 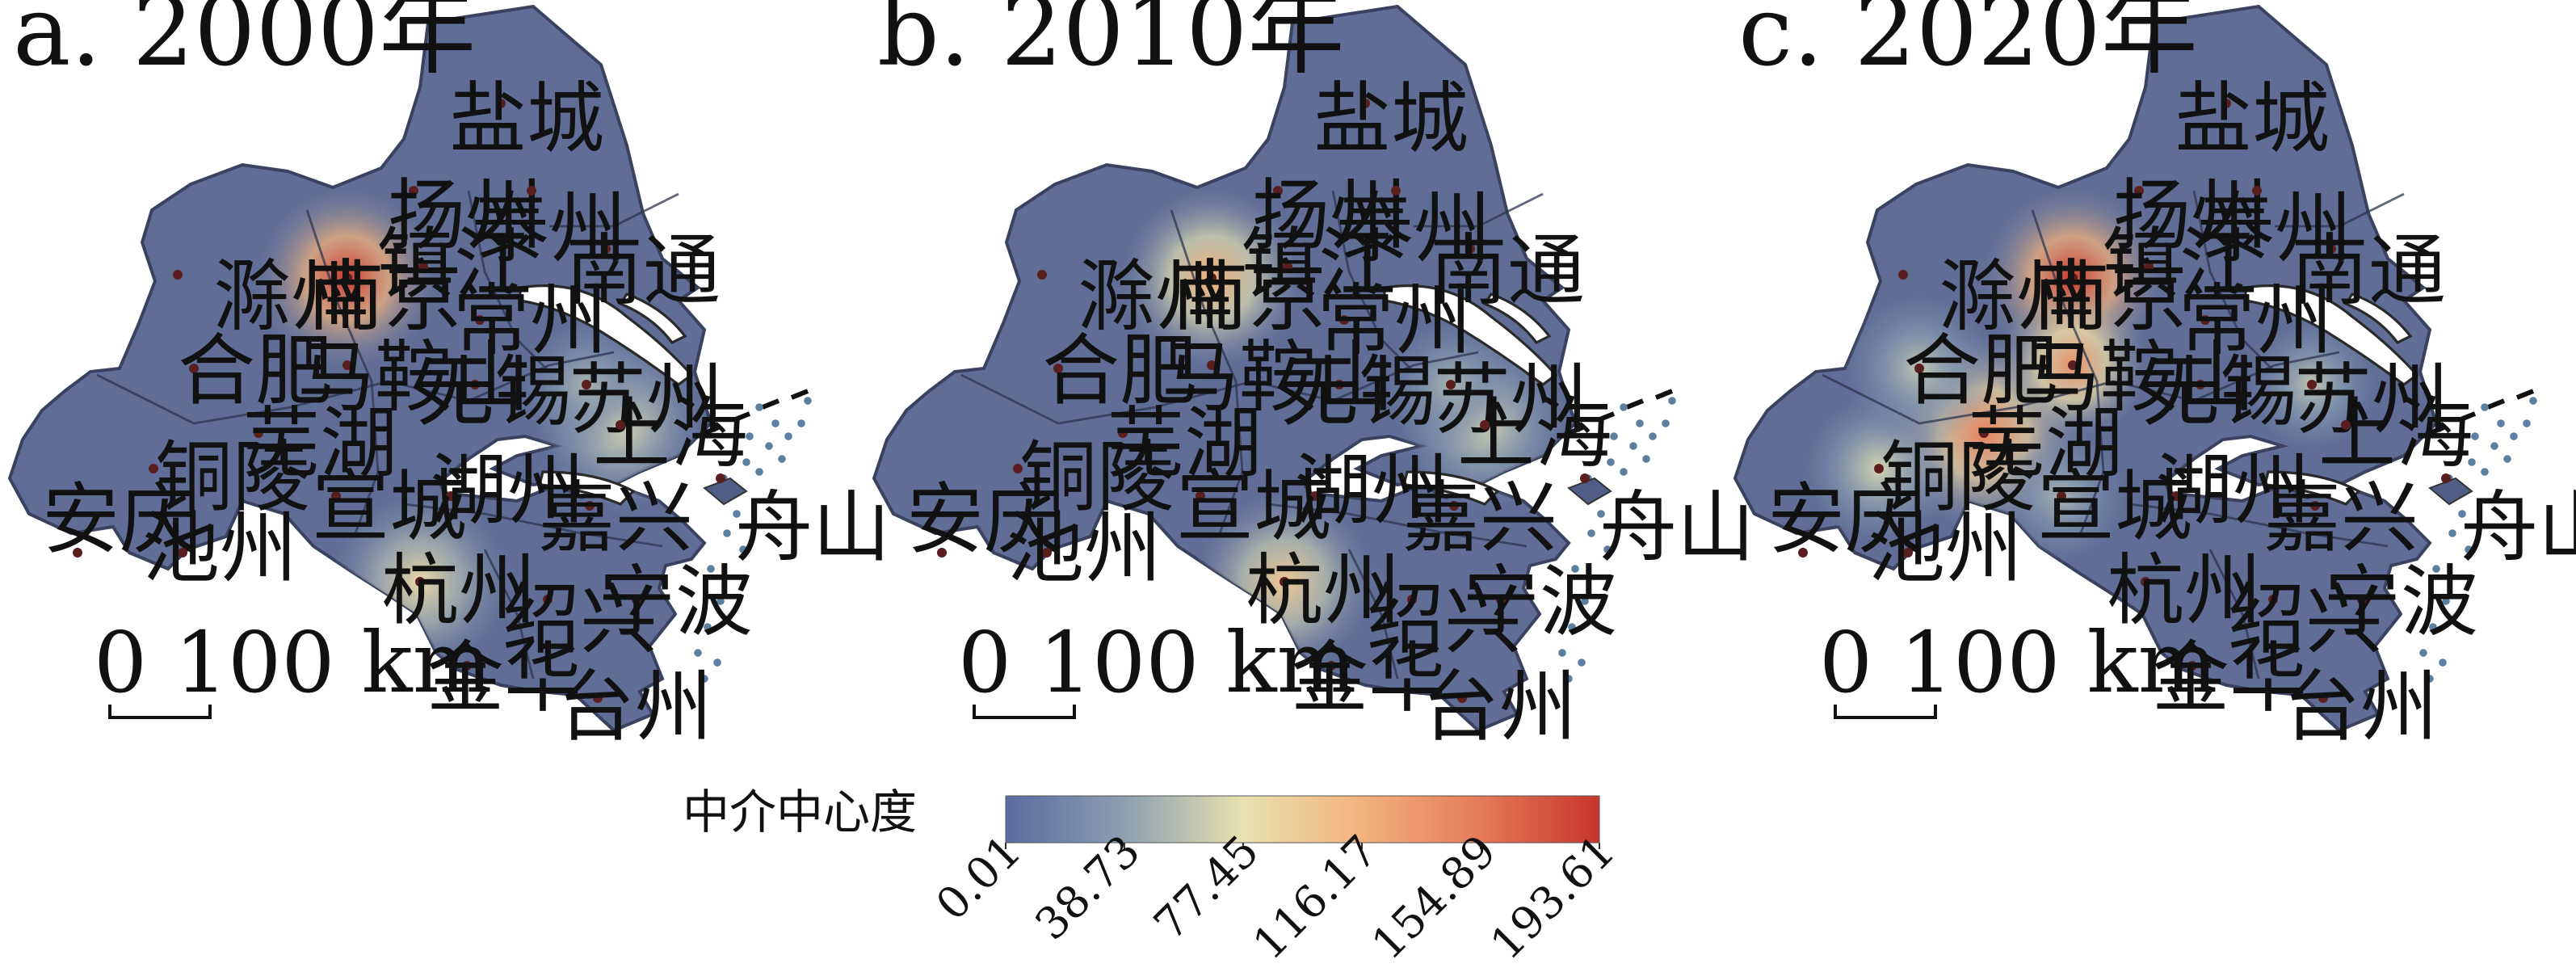 I want to click on city-label: 南京, so click(x=384, y=296).